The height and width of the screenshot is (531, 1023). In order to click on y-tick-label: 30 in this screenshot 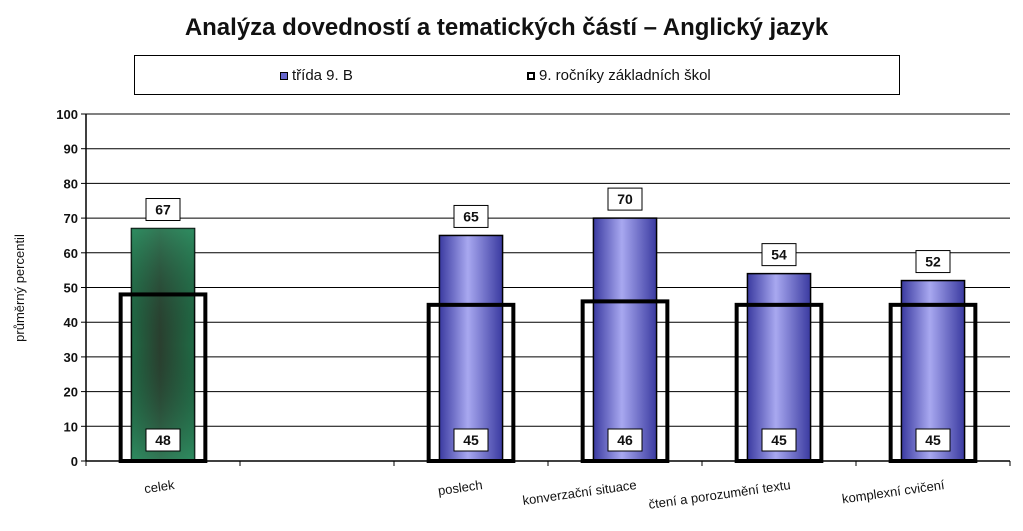, I will do `click(71, 357)`.